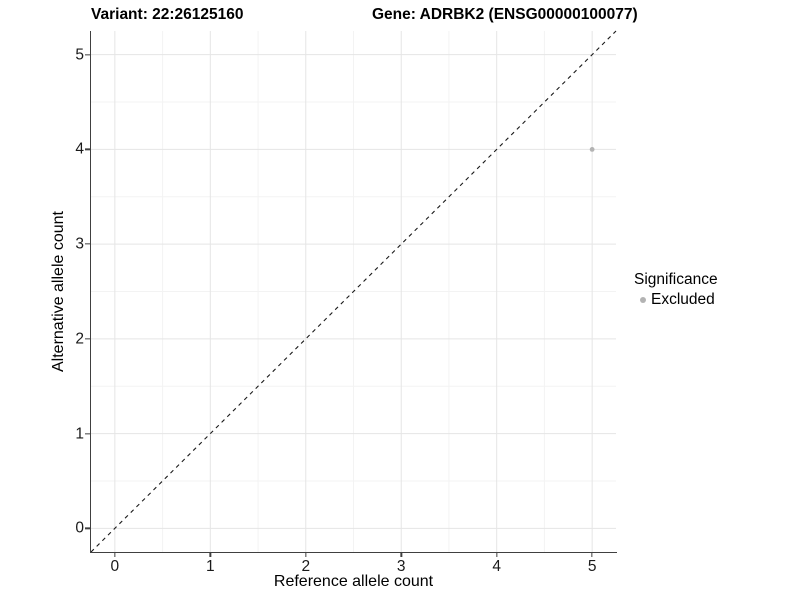 The height and width of the screenshot is (600, 800). I want to click on y-axis-line, so click(91, 291).